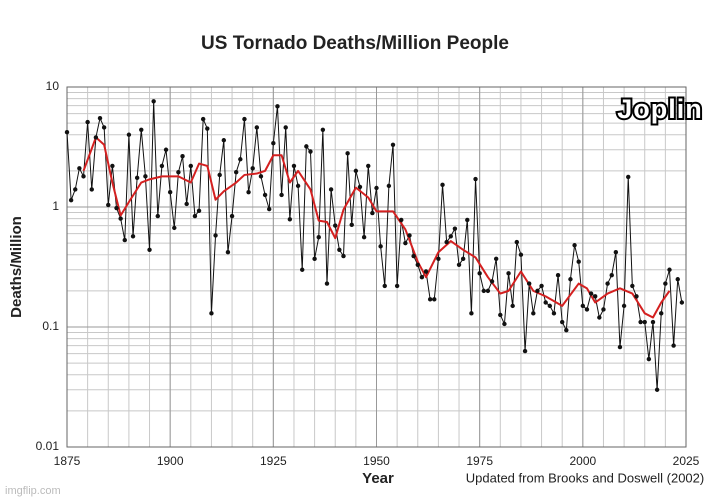 The height and width of the screenshot is (500, 717). I want to click on x-axis-label: Year, so click(378, 478).